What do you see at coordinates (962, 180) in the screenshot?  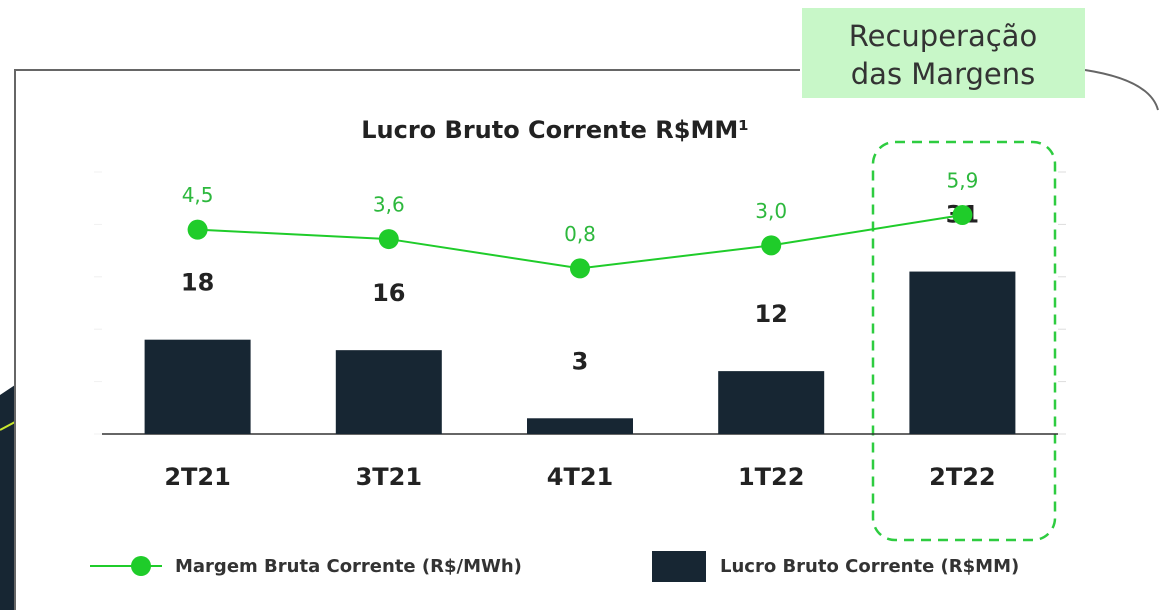 I see `data-label: 5,9` at bounding box center [962, 180].